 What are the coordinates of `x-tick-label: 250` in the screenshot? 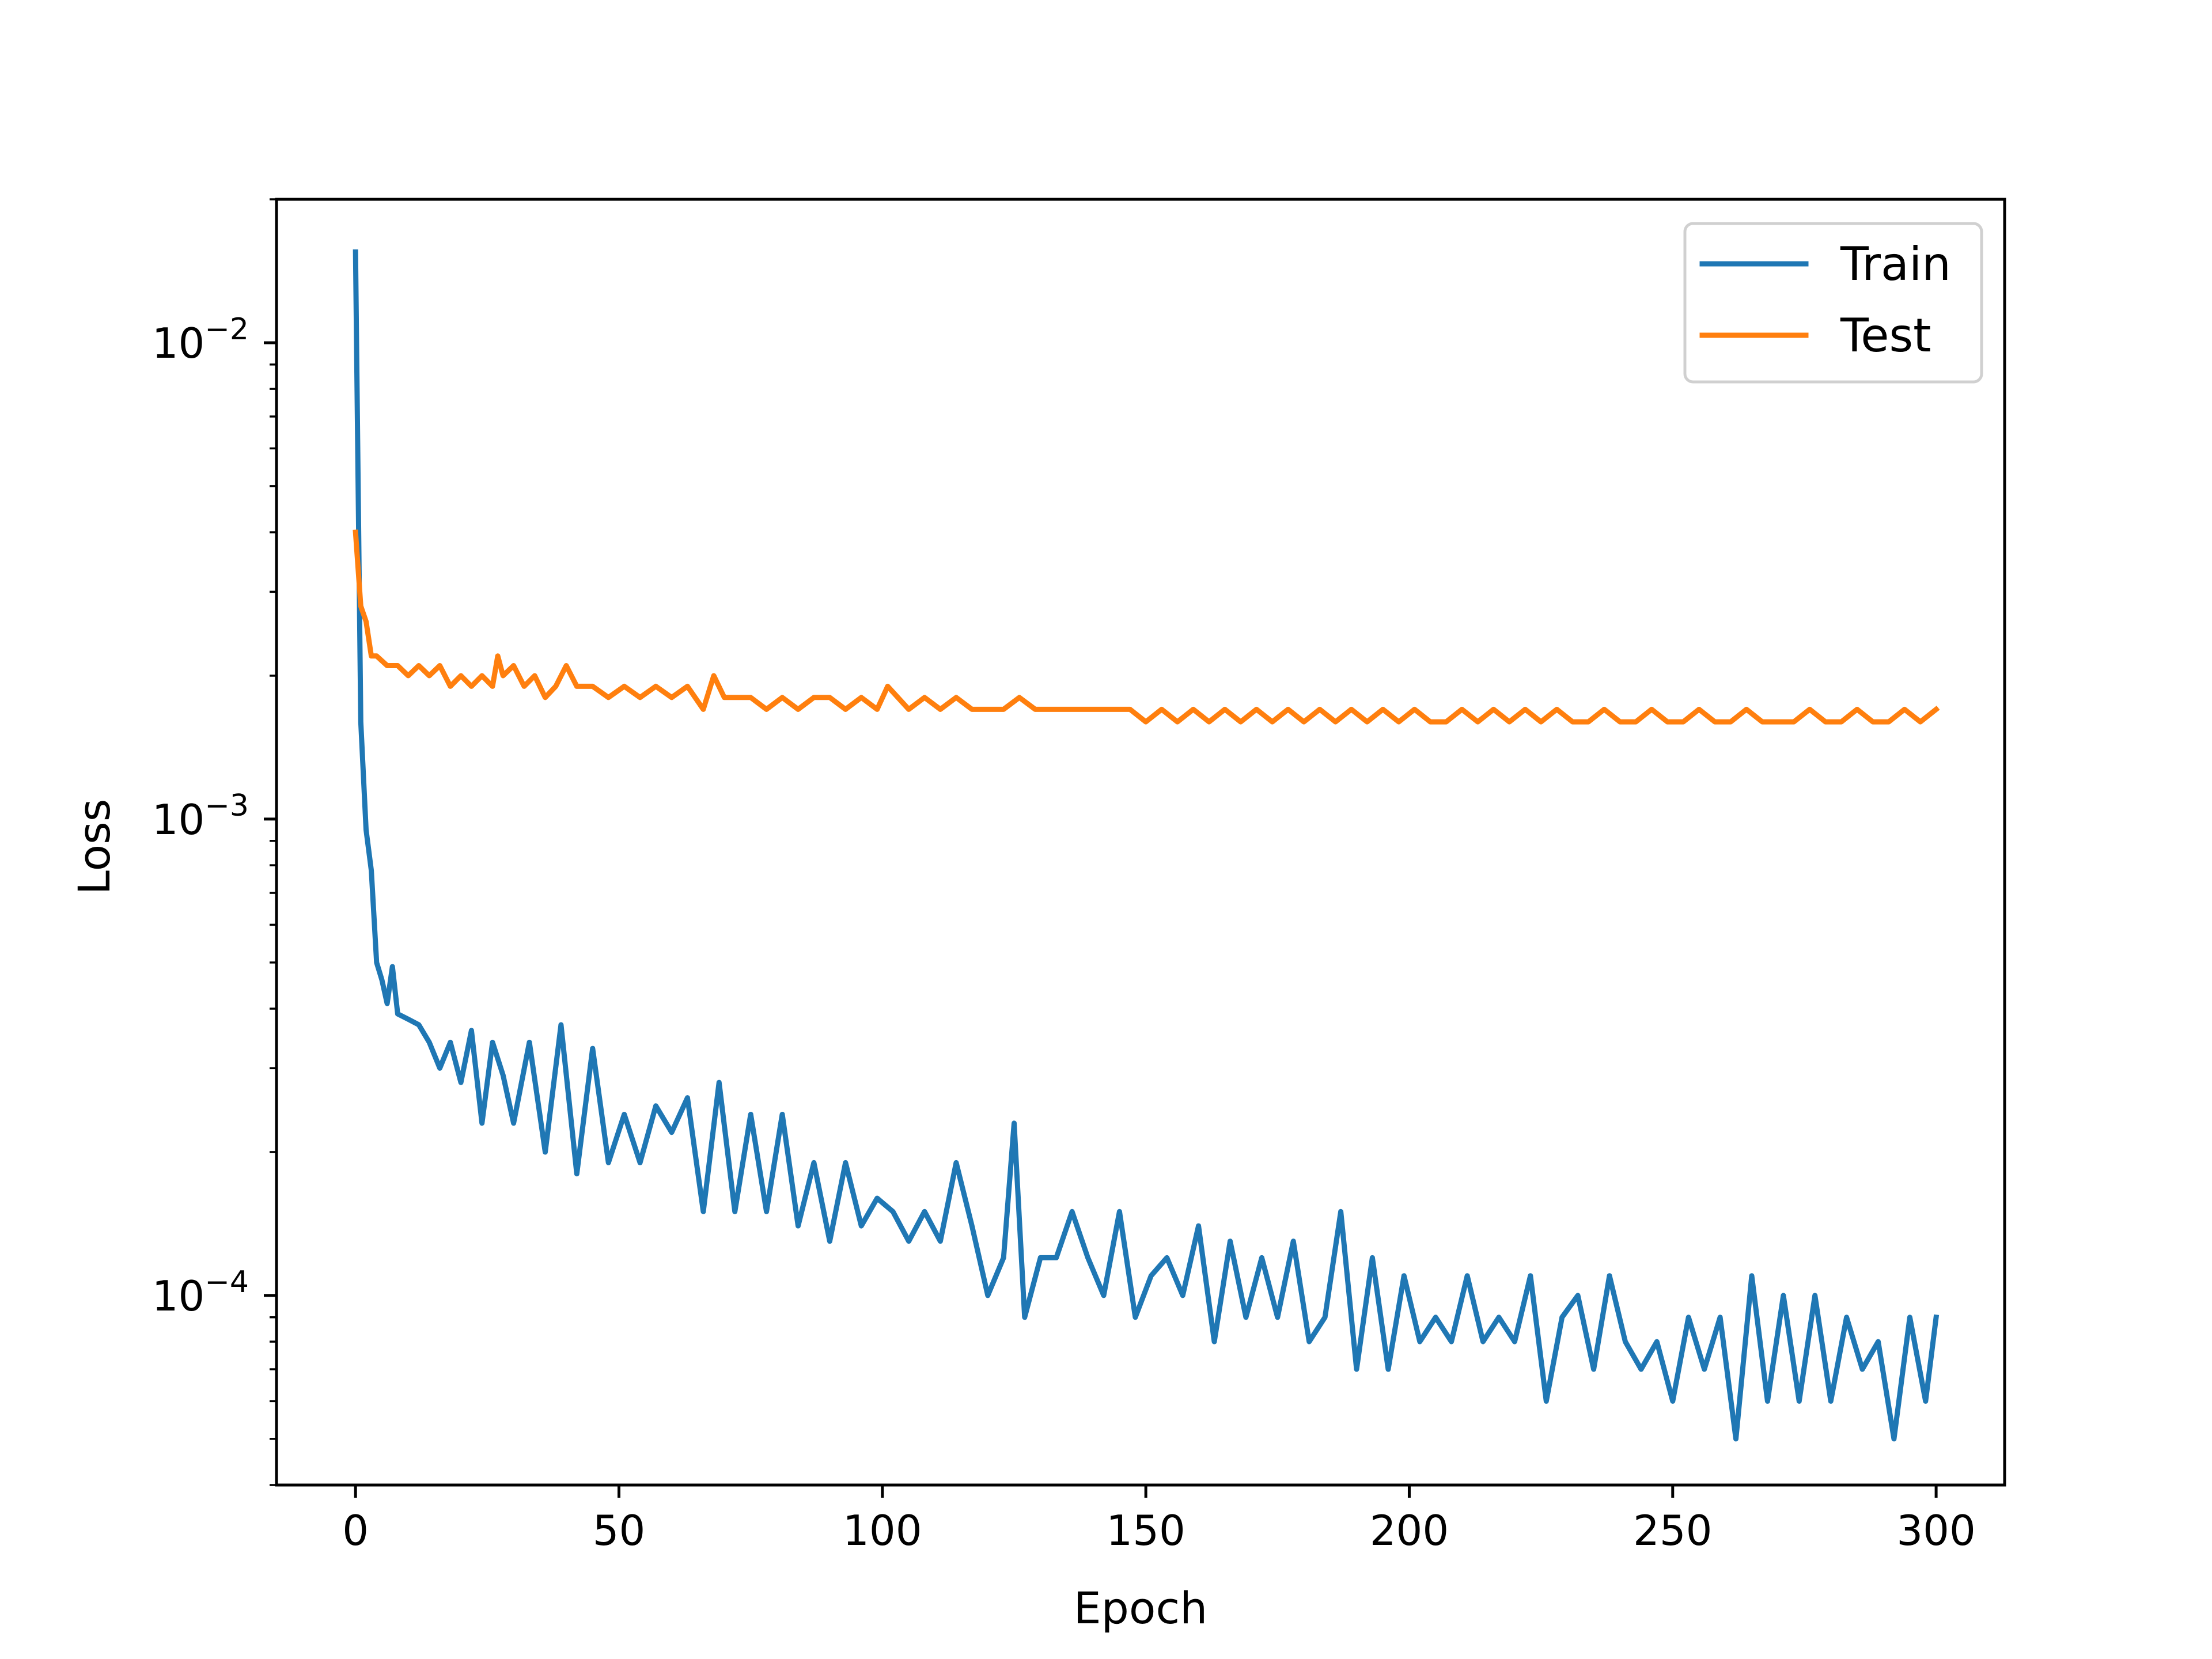 It's located at (1672, 1530).